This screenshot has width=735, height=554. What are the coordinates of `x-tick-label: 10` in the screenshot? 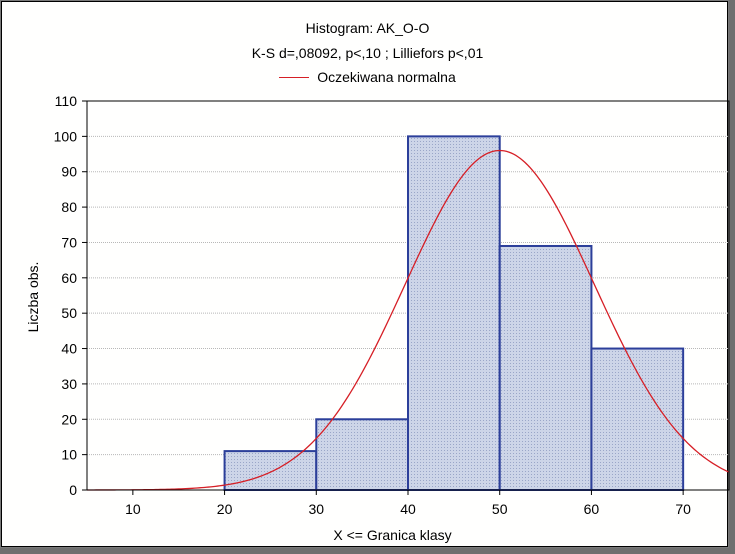 It's located at (133, 509).